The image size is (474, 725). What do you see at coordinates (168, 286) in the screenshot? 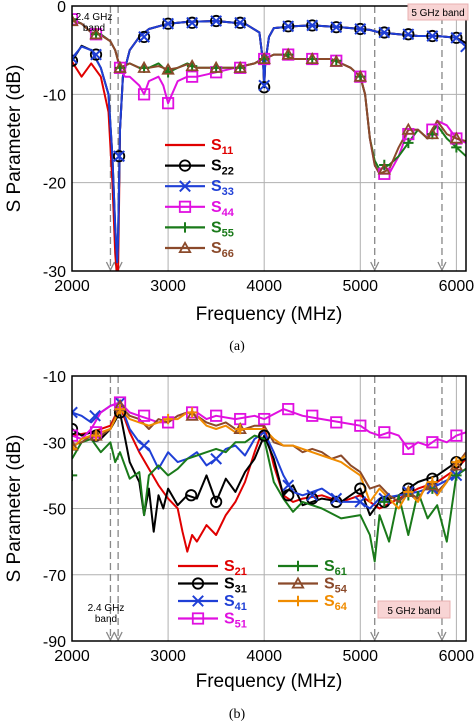
I see `x-tick-label: 3000` at bounding box center [168, 286].